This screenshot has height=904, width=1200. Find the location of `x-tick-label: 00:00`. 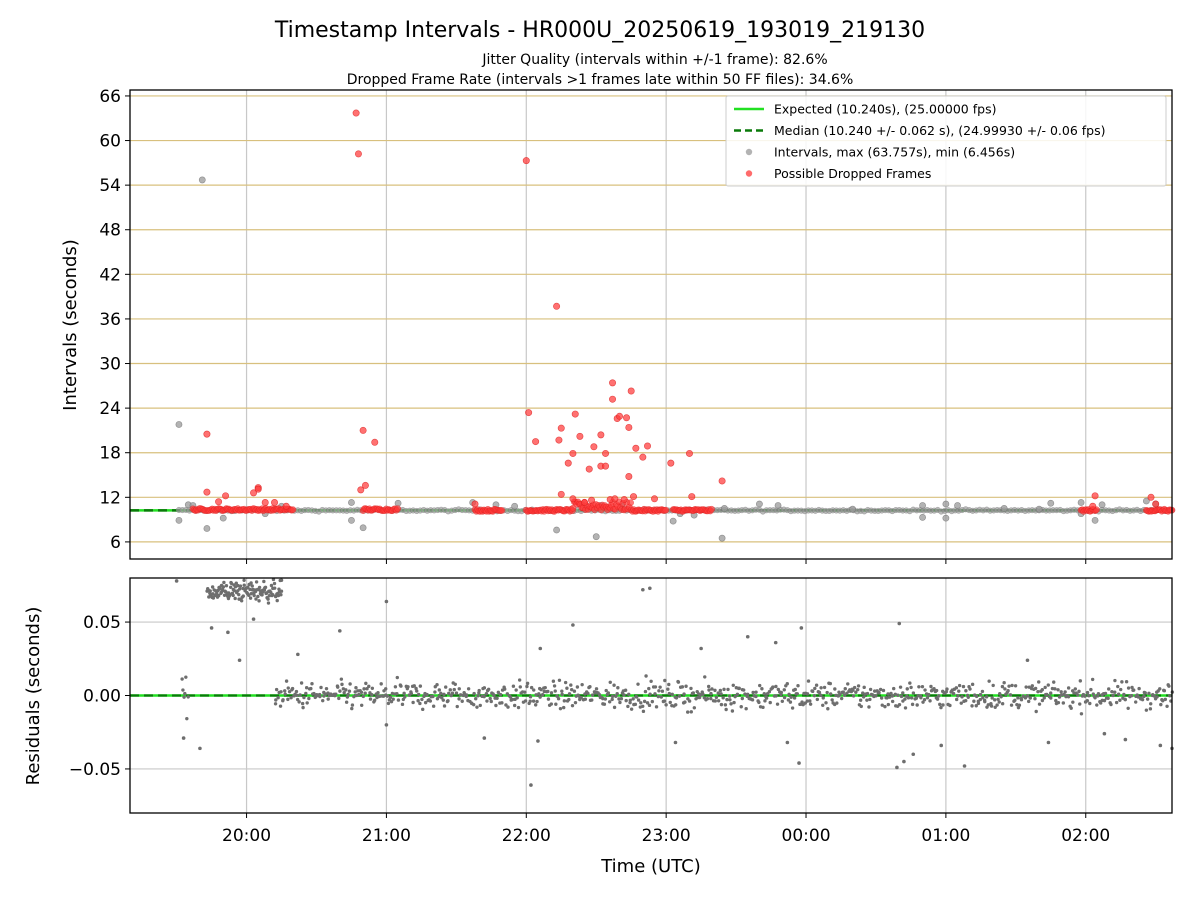

x-tick-label: 00:00 is located at coordinates (806, 836).